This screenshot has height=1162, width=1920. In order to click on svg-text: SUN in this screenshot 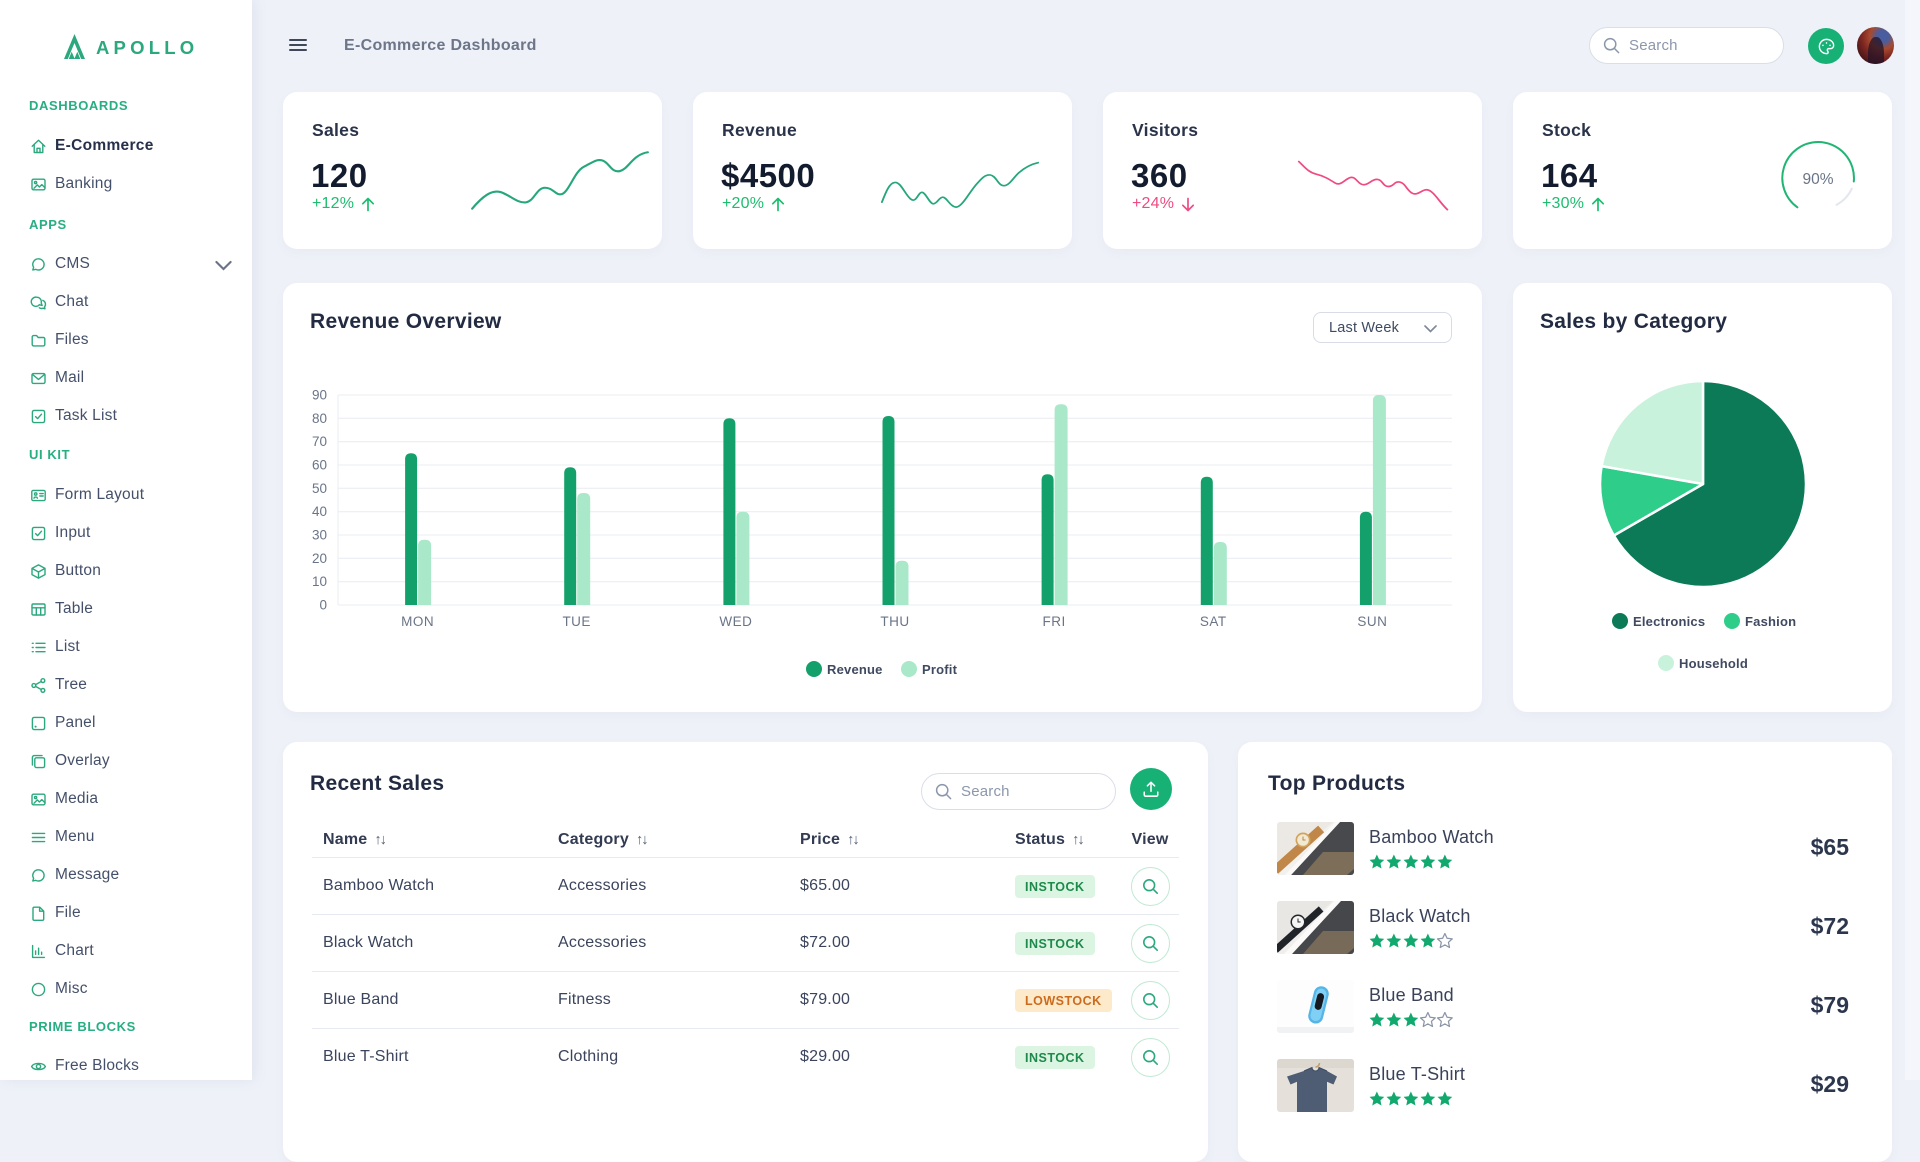, I will do `click(1372, 621)`.